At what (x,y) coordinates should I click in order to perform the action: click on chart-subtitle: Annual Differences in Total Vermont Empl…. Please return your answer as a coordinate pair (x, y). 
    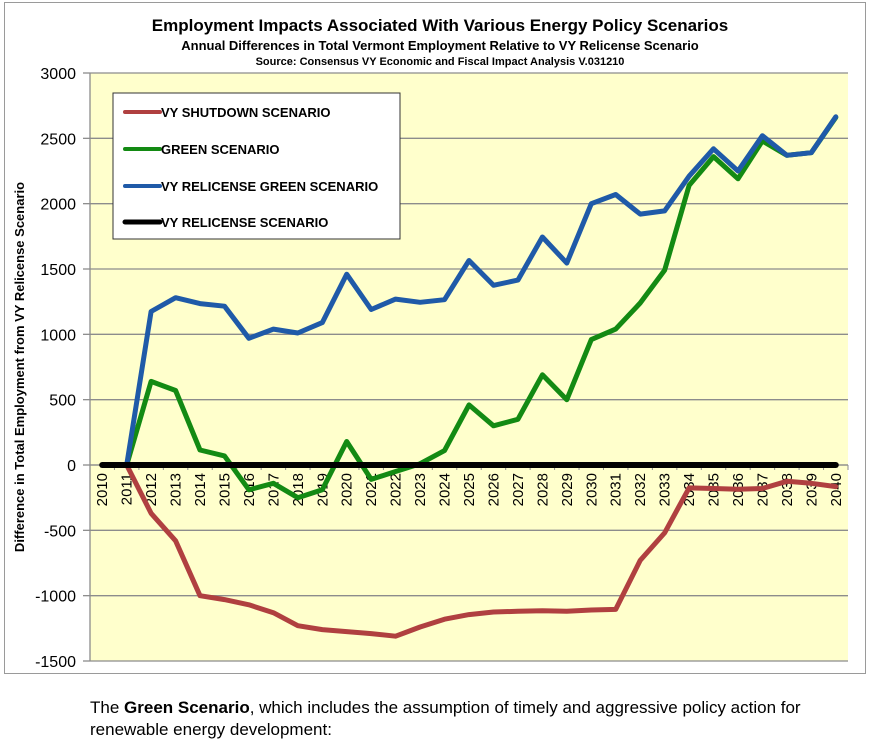
    Looking at the image, I should click on (440, 45).